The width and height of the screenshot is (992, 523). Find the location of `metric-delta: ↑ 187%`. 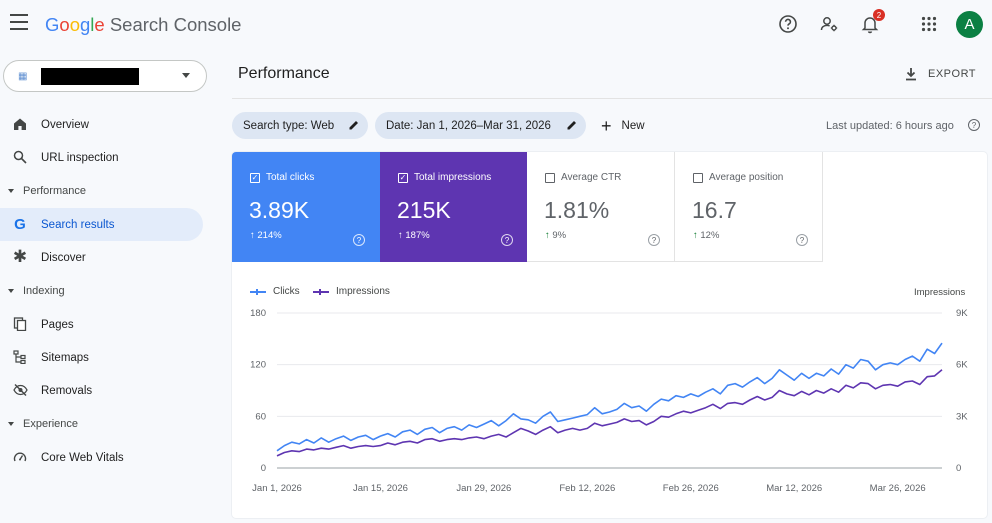

metric-delta: ↑ 187% is located at coordinates (414, 235).